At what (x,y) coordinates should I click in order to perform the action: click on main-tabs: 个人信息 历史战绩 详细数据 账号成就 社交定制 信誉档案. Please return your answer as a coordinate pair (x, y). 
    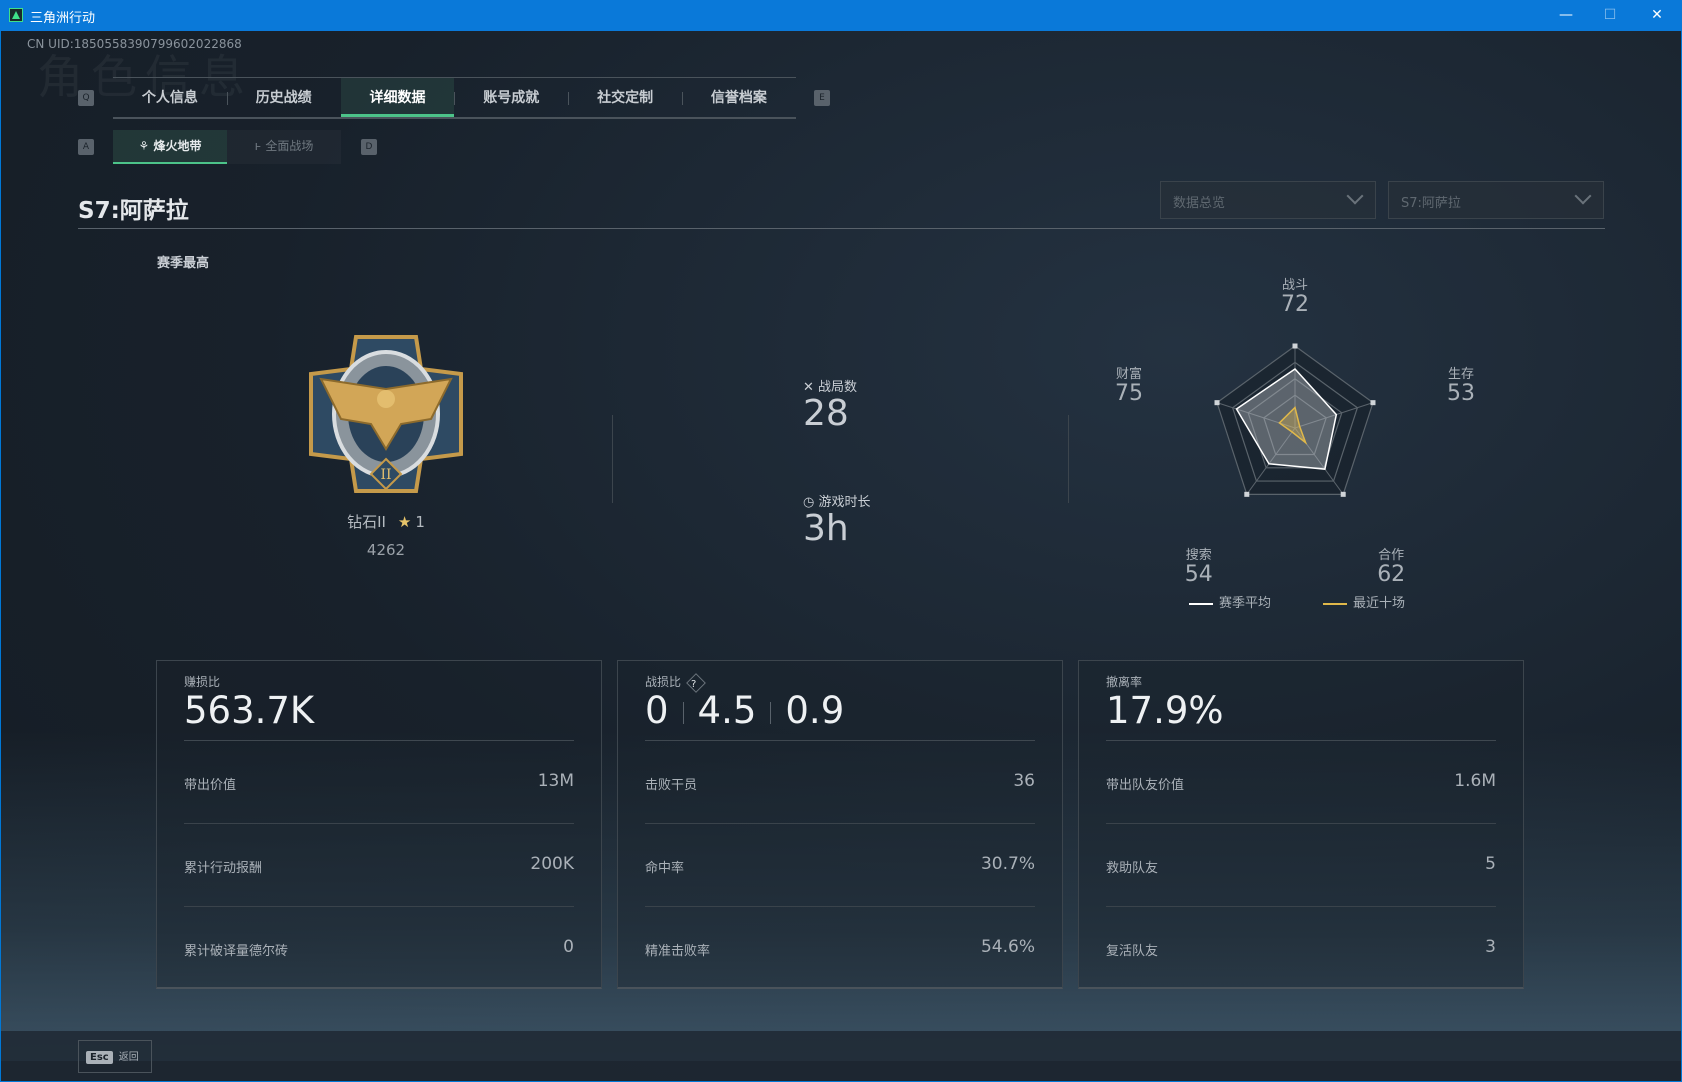
    Looking at the image, I should click on (454, 98).